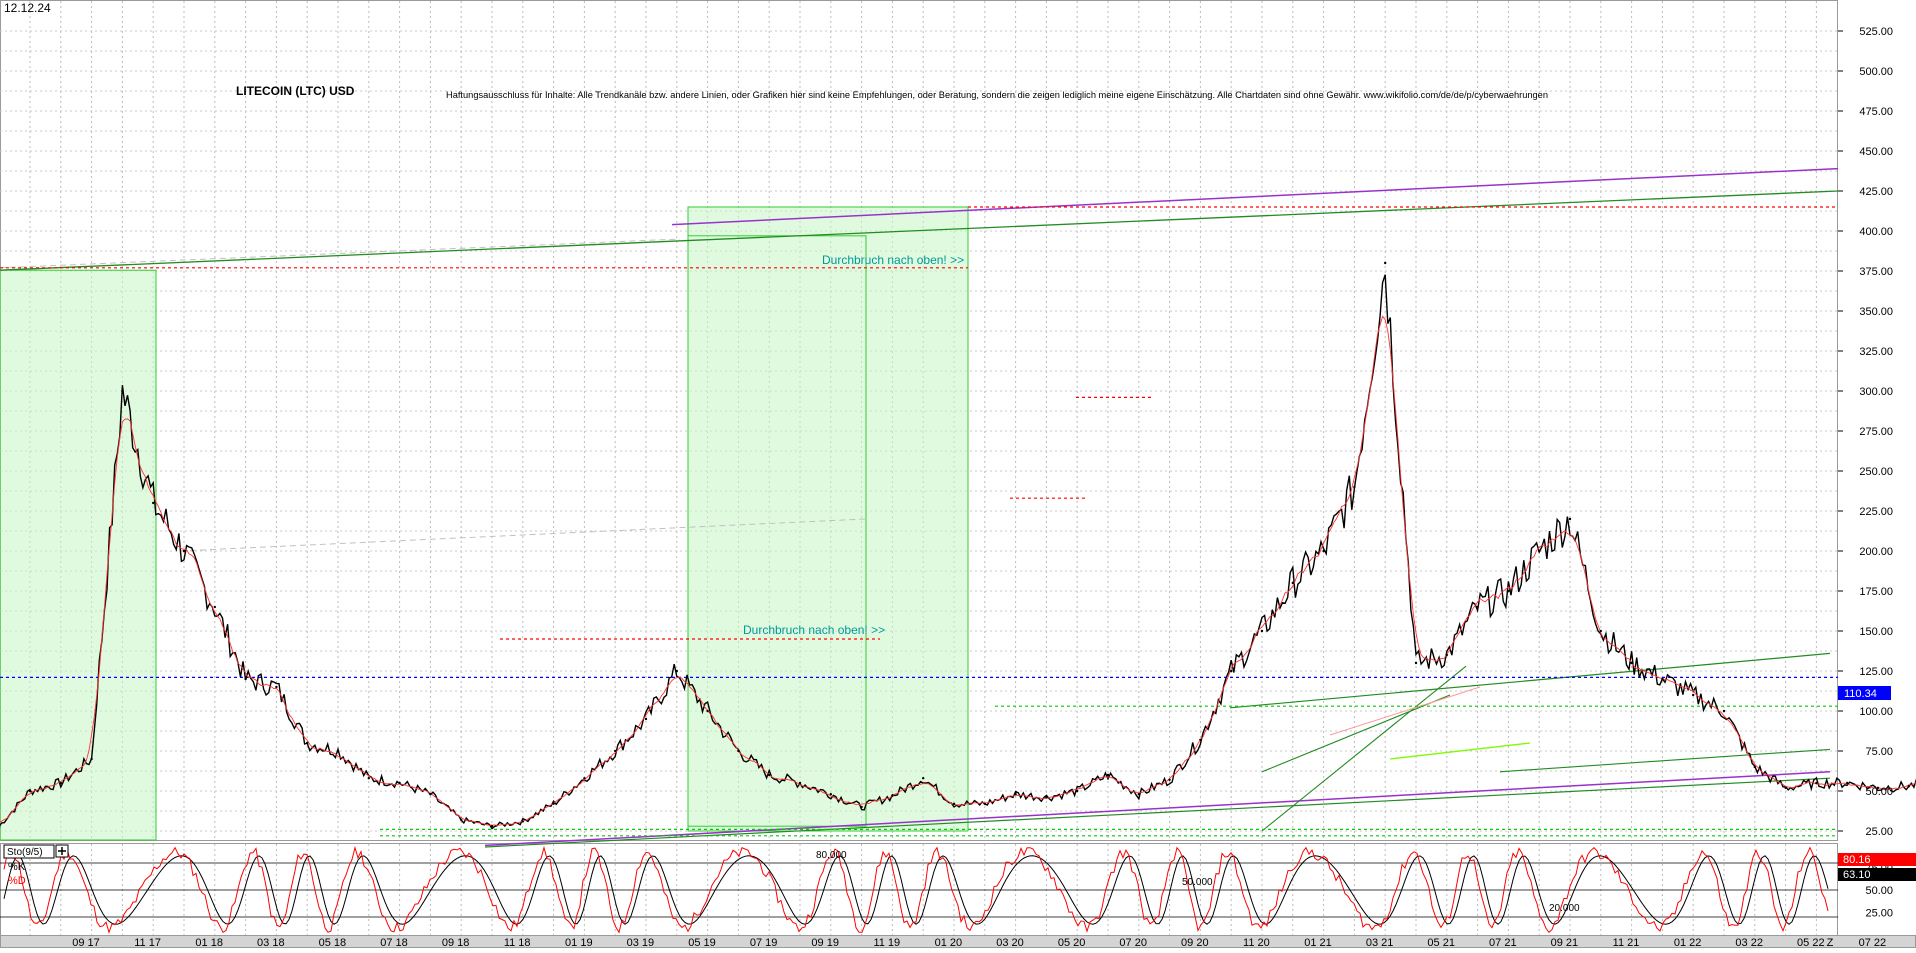 The width and height of the screenshot is (1916, 953). I want to click on indicator-level-80: 80.000, so click(831, 855).